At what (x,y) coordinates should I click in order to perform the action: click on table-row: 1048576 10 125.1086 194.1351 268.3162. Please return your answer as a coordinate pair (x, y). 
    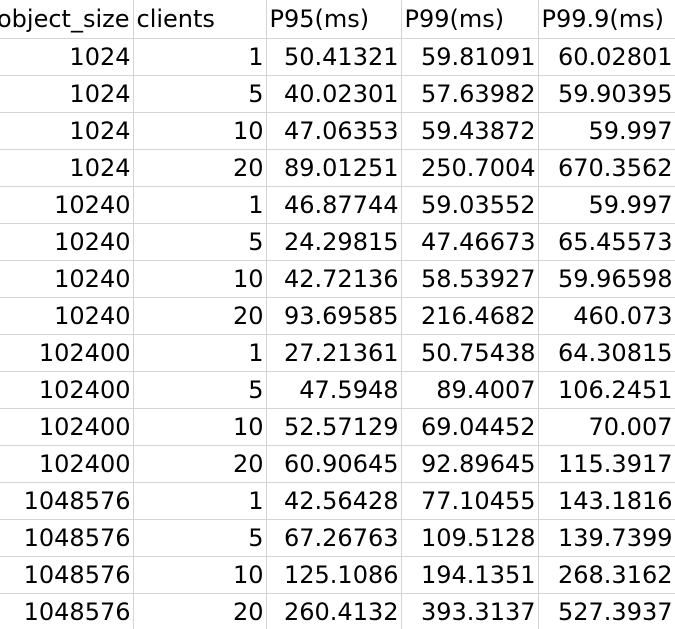
    Looking at the image, I should click on (337, 575).